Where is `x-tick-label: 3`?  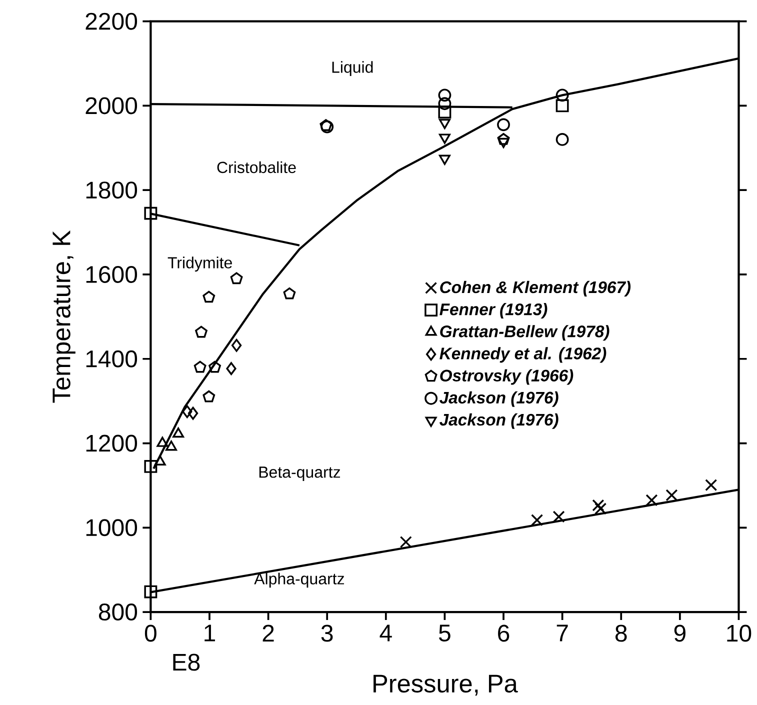
x-tick-label: 3 is located at coordinates (327, 633).